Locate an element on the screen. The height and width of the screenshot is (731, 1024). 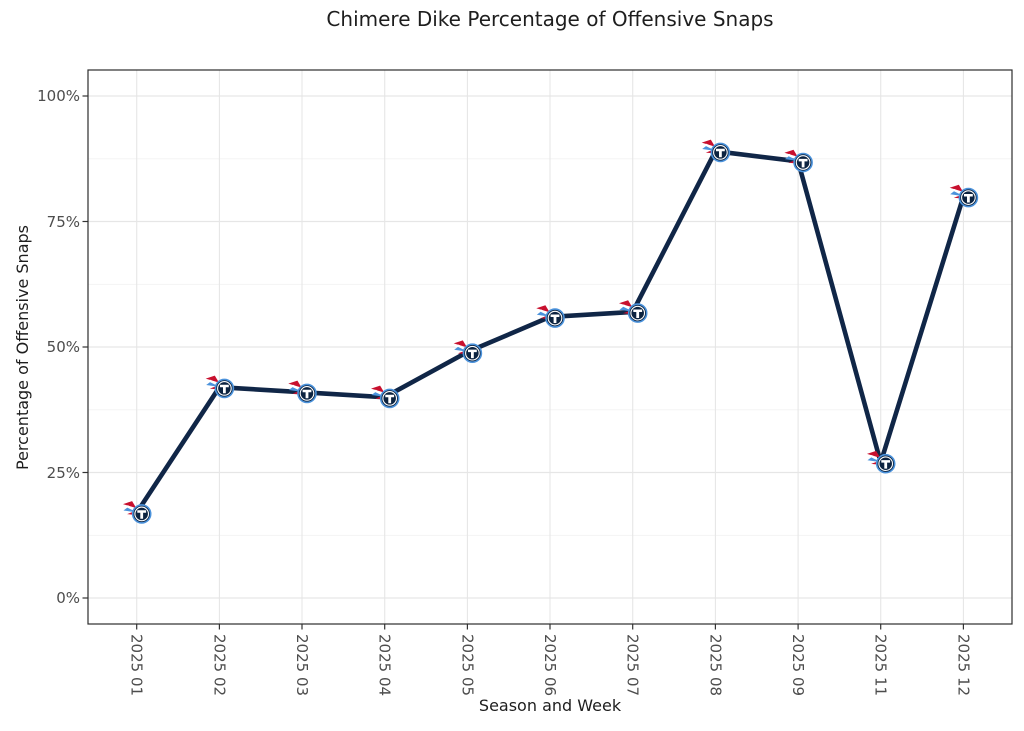
x-tick-label: 2025 06 is located at coordinates (550, 665).